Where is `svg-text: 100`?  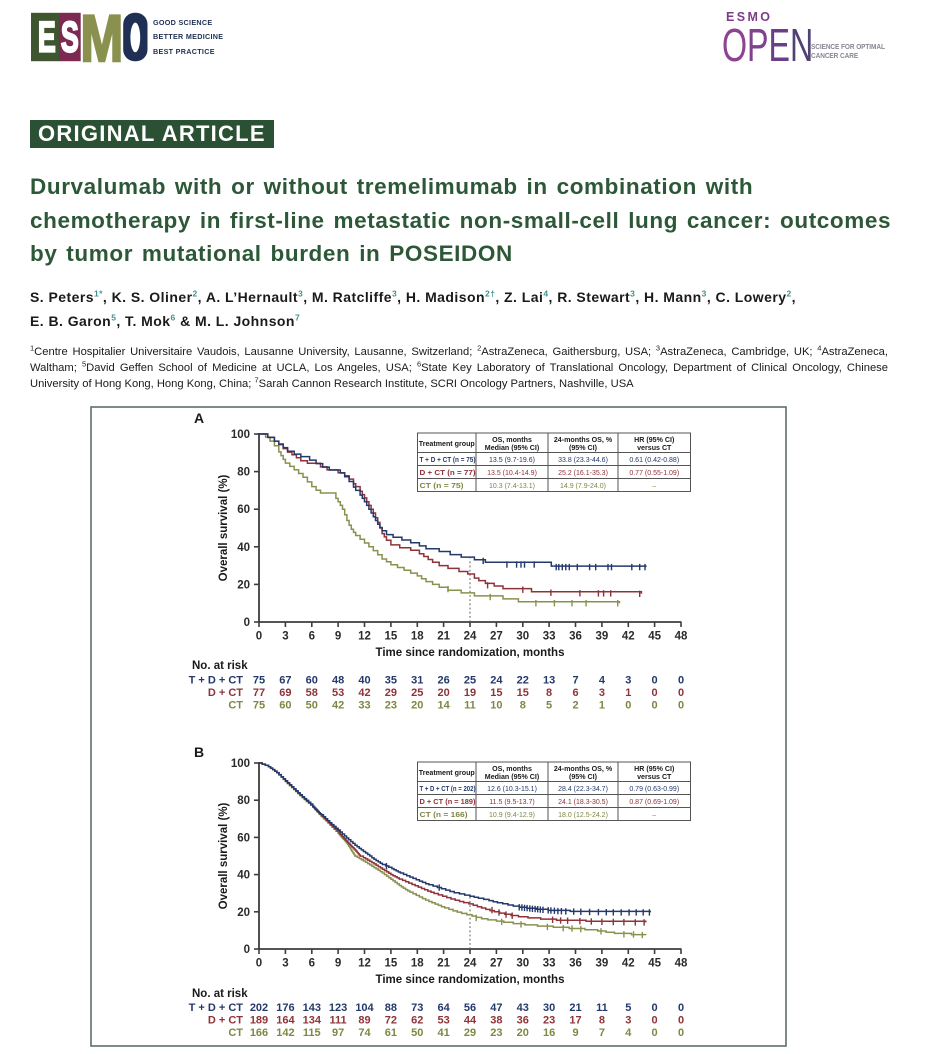
svg-text: 100 is located at coordinates (240, 764).